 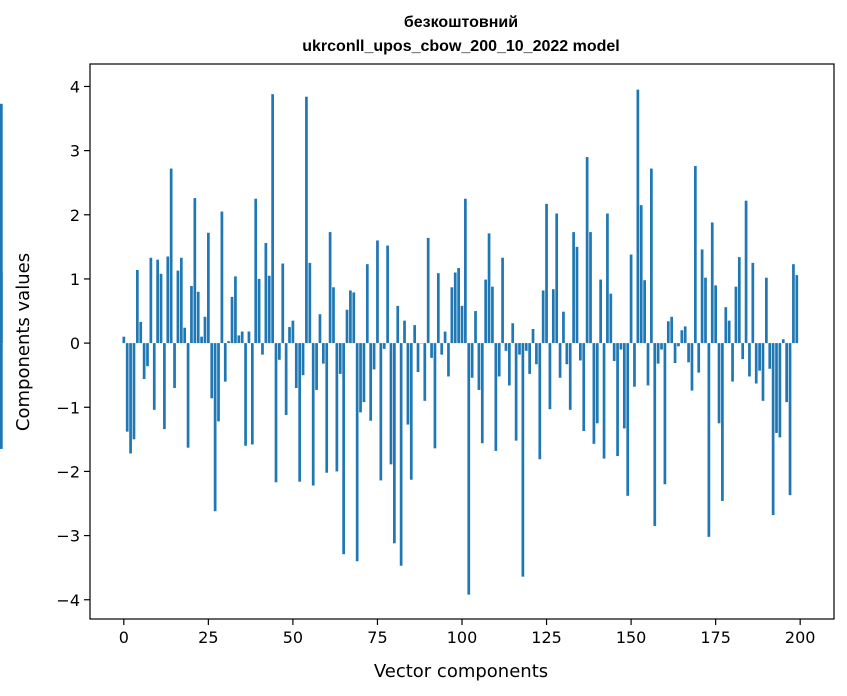 I want to click on x-tick-label: 175, so click(x=715, y=637).